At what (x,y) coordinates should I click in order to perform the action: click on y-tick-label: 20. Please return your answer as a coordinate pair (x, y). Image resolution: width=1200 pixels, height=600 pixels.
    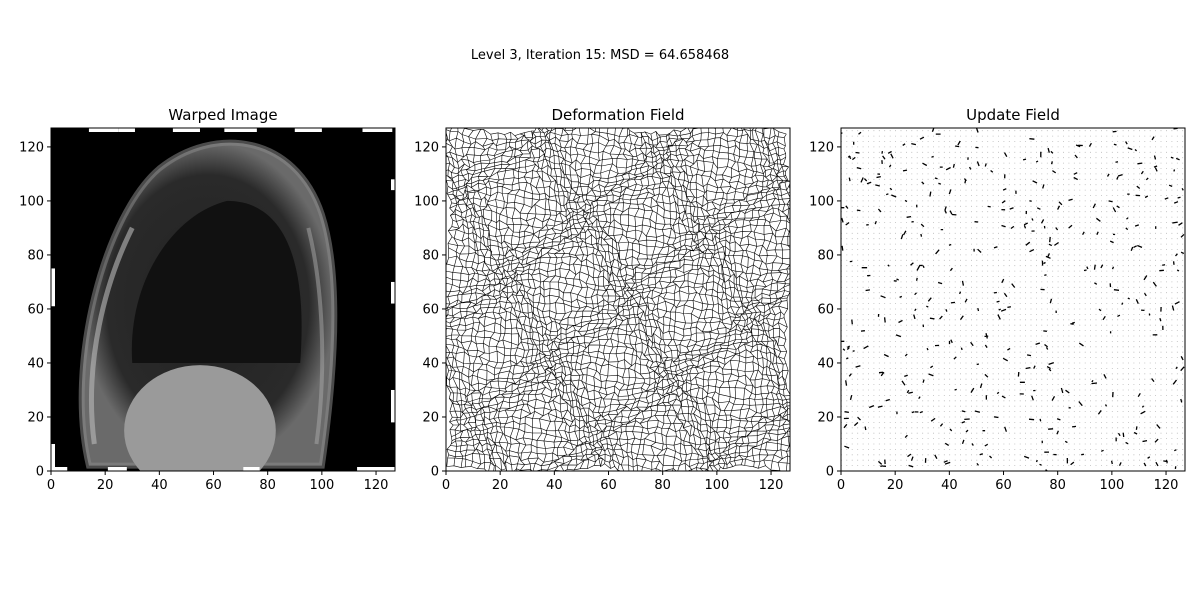
    Looking at the image, I should click on (35, 417).